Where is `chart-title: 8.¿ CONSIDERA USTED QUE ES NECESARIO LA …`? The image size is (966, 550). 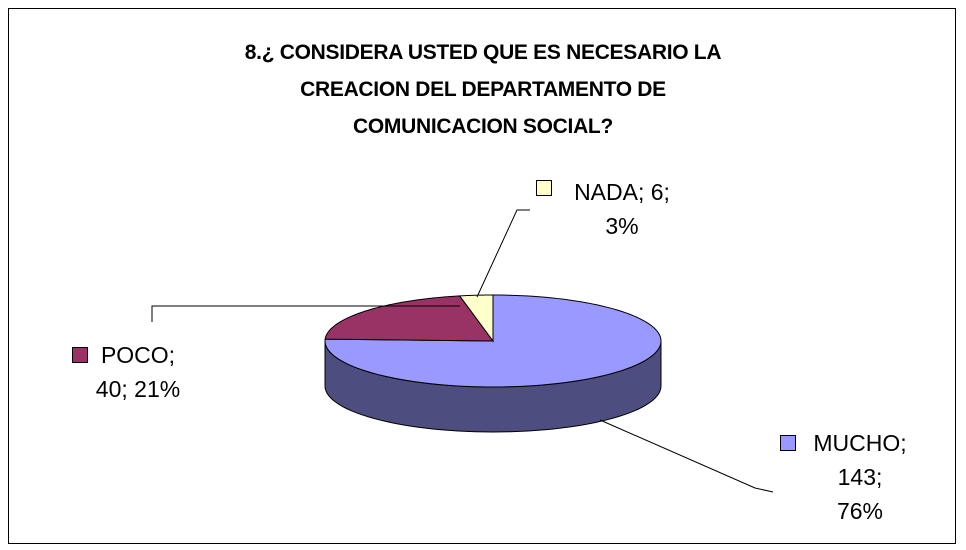
chart-title: 8.¿ CONSIDERA USTED QUE ES NECESARIO LA … is located at coordinates (483, 89).